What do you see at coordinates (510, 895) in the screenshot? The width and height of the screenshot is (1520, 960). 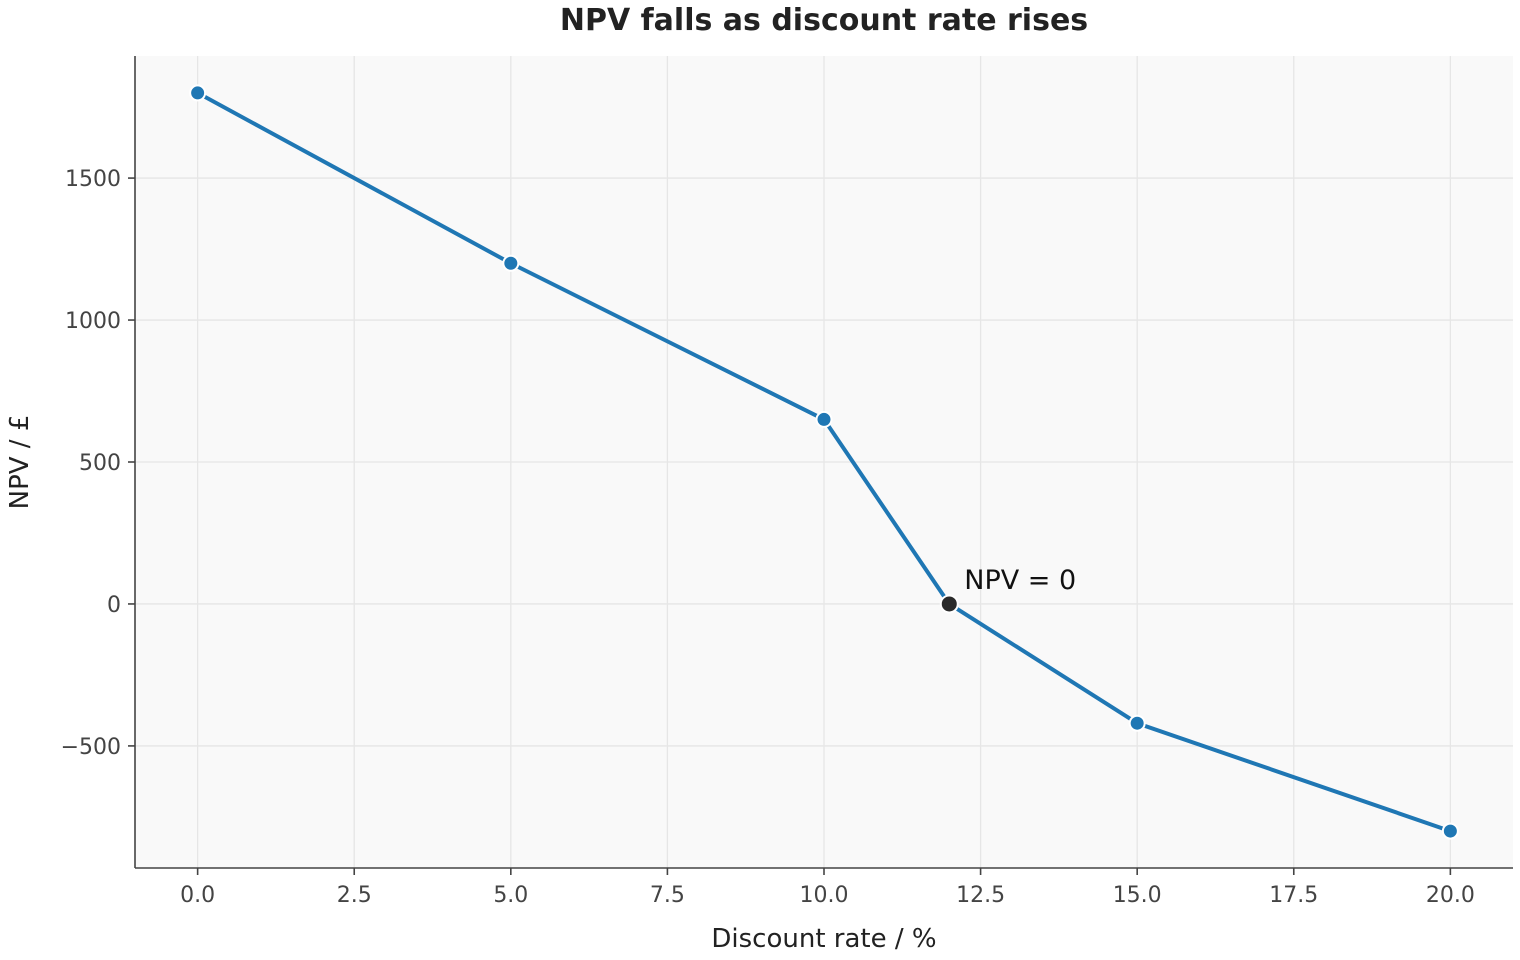 I see `x-tick-label: 5.0` at bounding box center [510, 895].